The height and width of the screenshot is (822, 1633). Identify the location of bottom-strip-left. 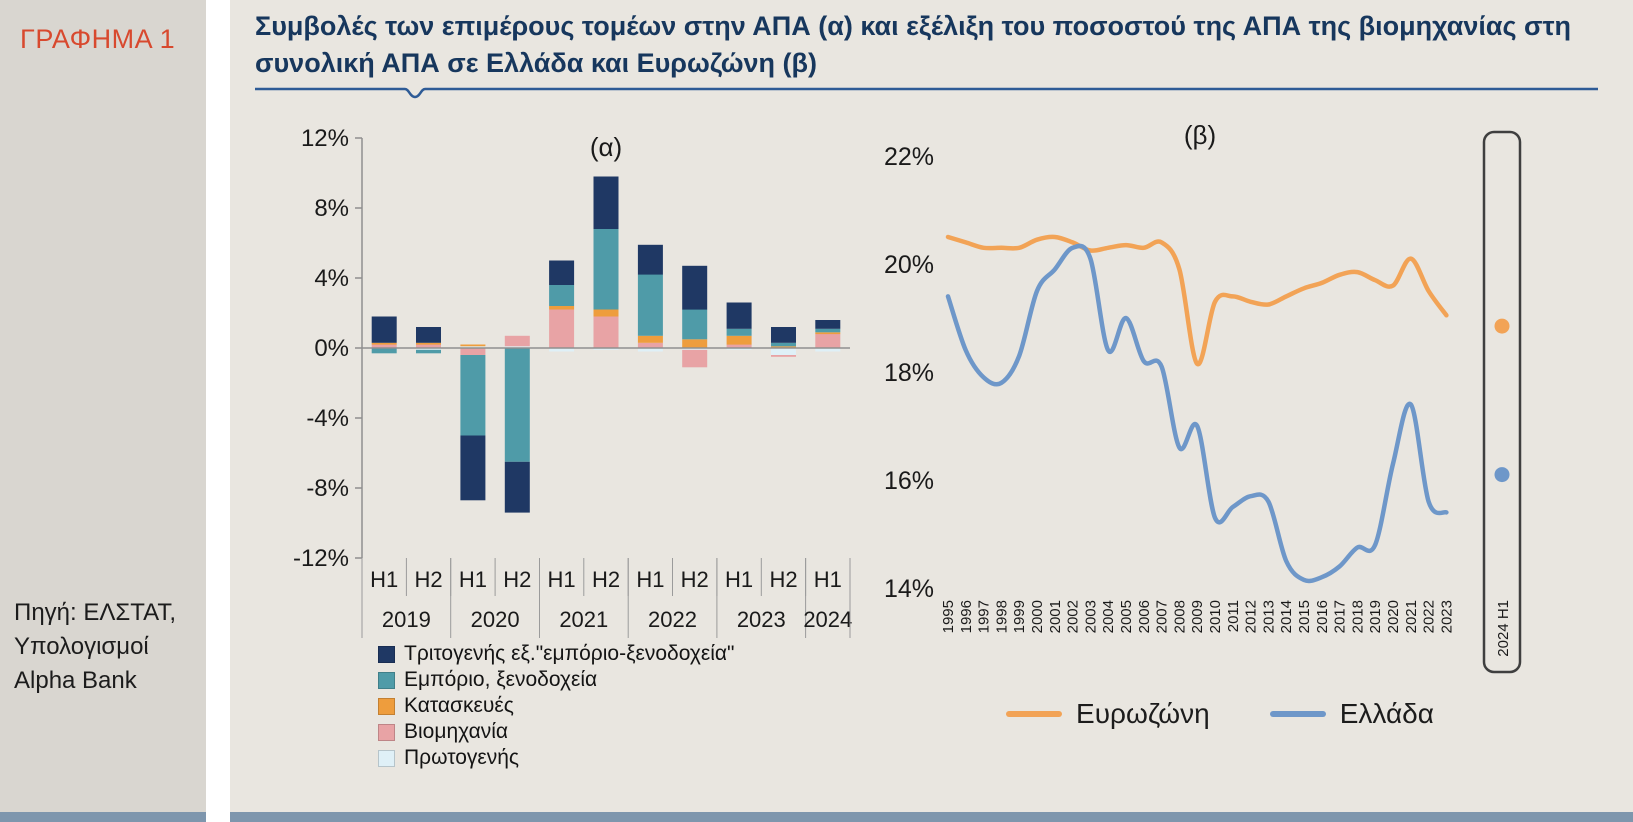
(103, 817).